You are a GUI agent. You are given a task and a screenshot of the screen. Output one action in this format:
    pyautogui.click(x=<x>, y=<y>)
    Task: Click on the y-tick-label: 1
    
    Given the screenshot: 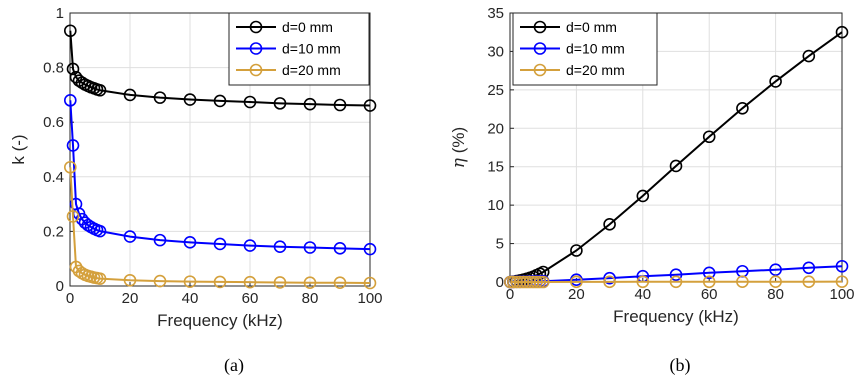 What is the action you would take?
    pyautogui.click(x=60, y=13)
    